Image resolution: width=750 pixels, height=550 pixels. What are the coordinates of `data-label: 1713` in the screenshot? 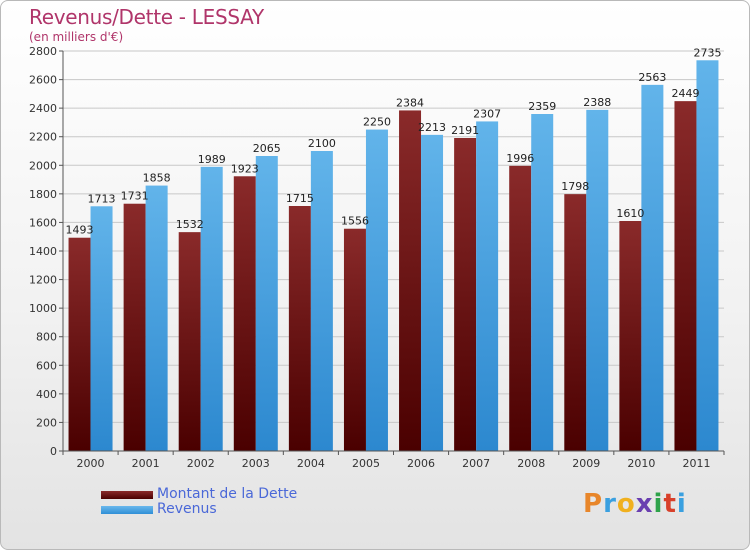 It's located at (102, 198).